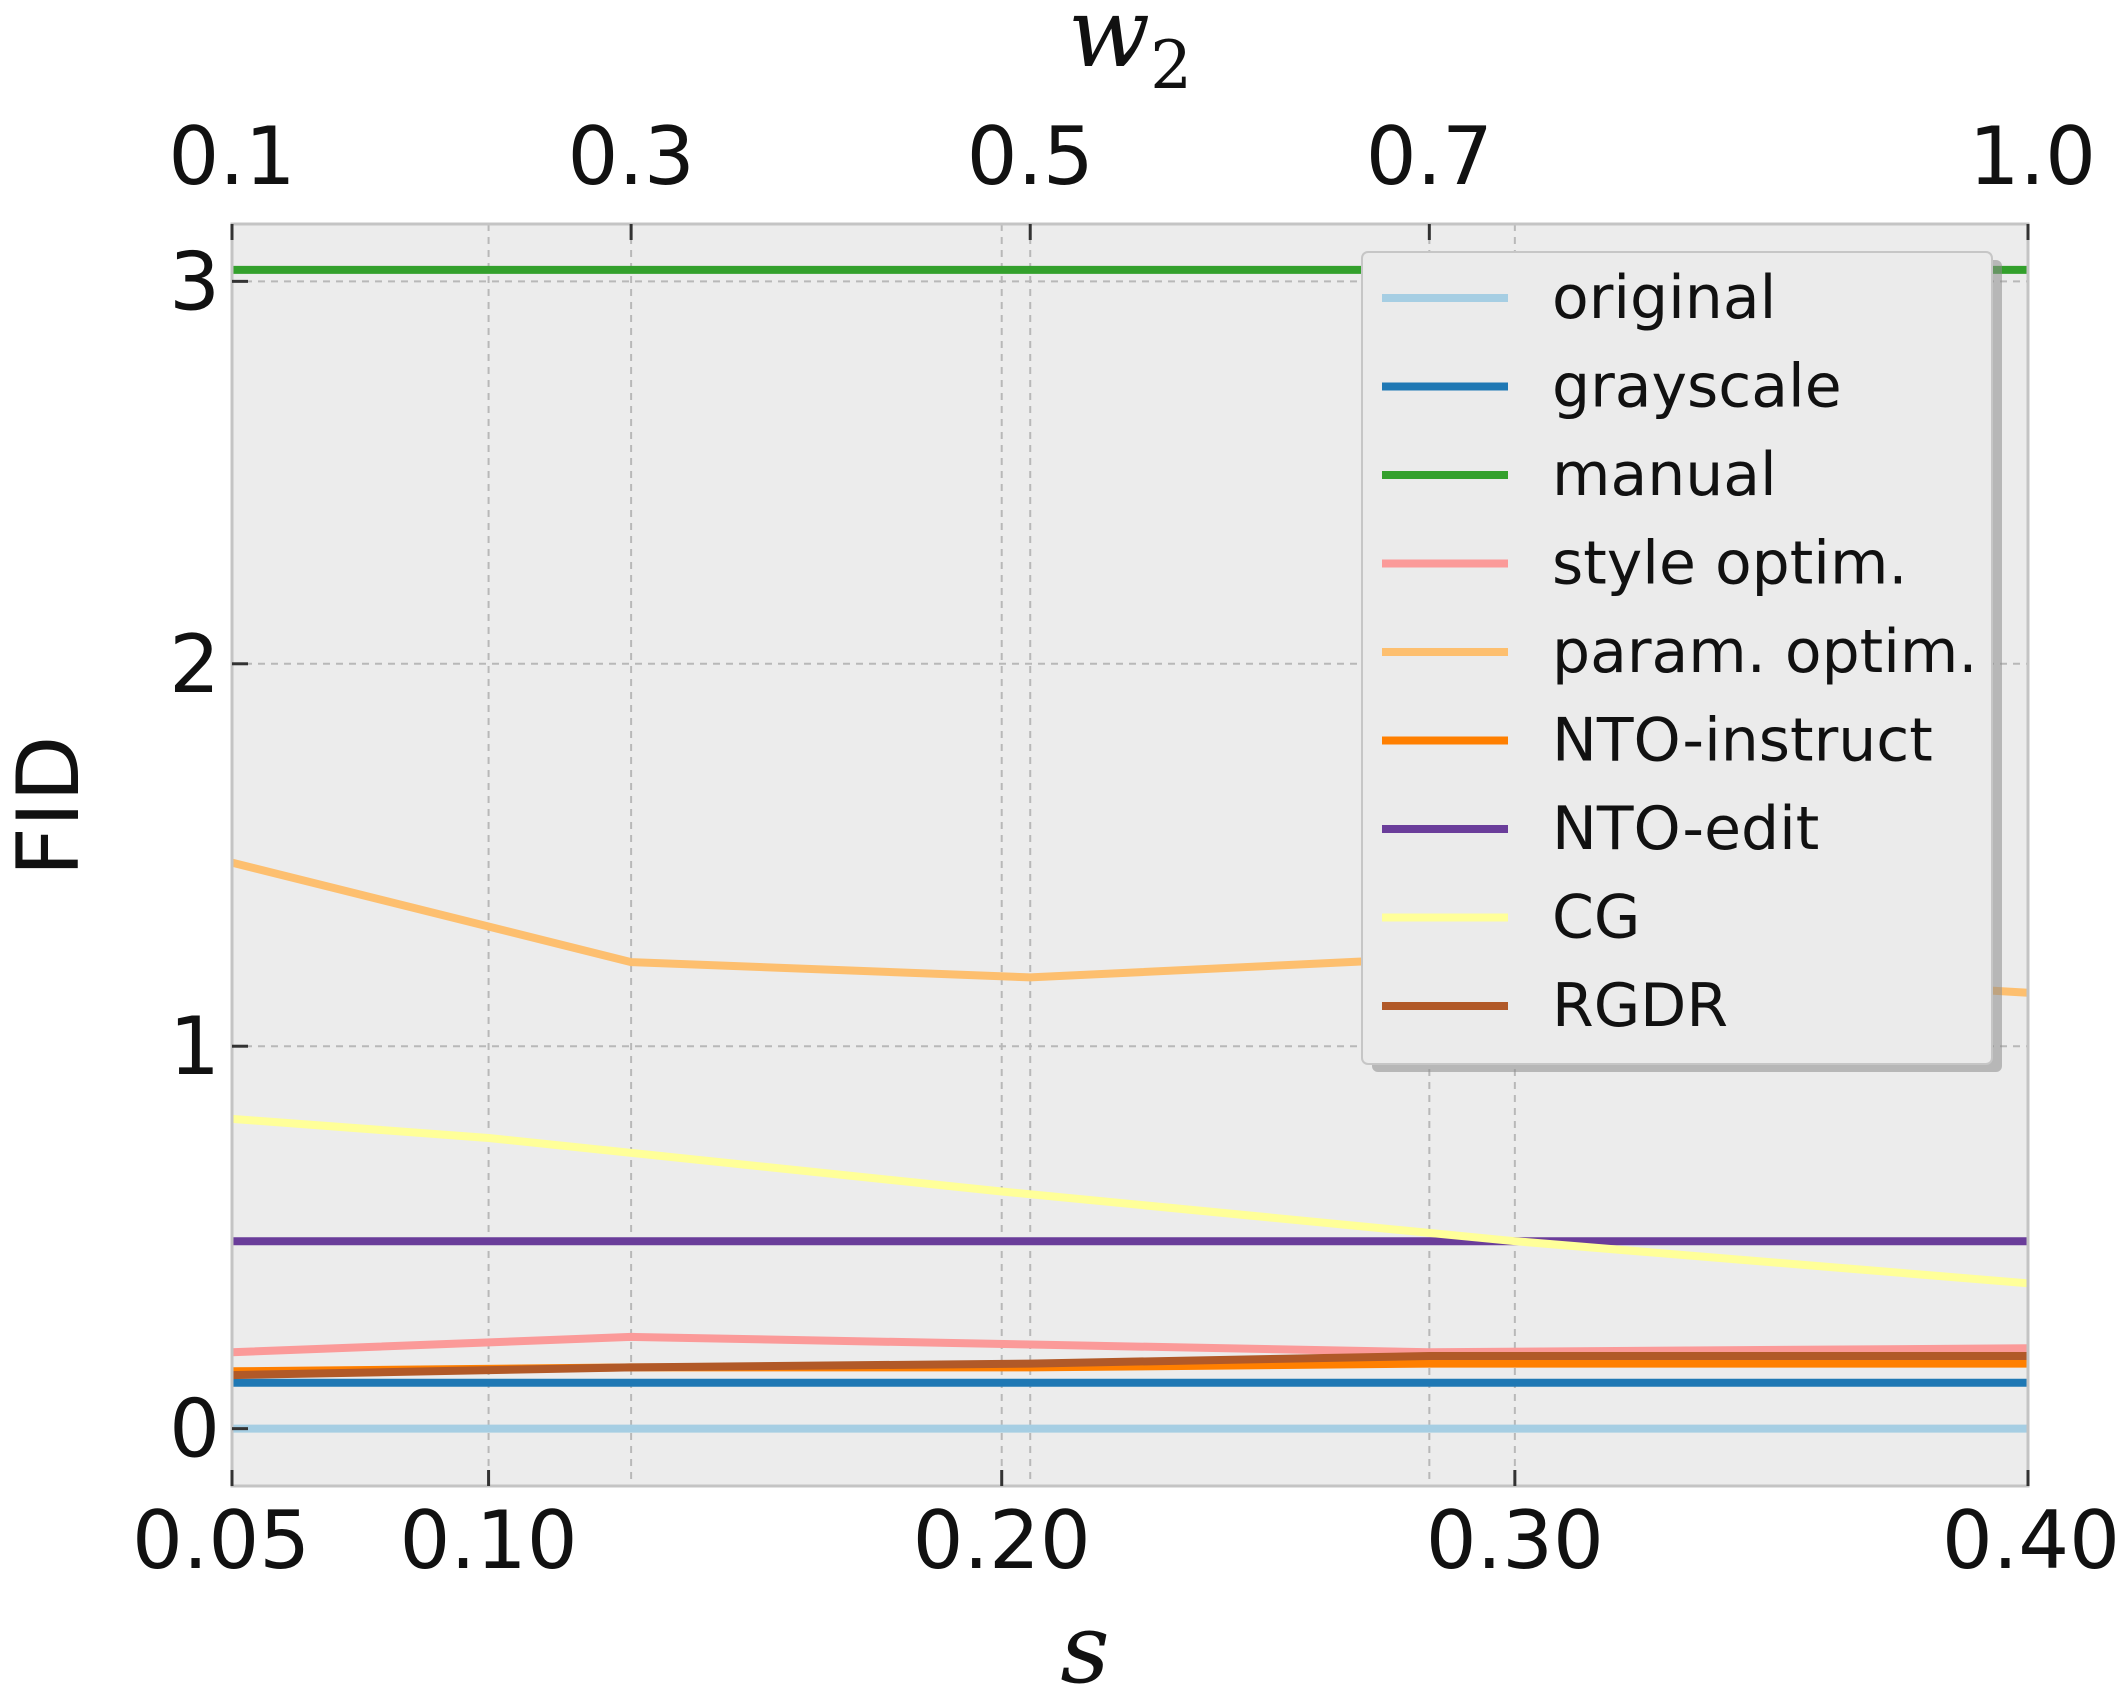 This screenshot has height=1694, width=2122. What do you see at coordinates (1129, 1366) in the screenshot?
I see `series-line-rgdr` at bounding box center [1129, 1366].